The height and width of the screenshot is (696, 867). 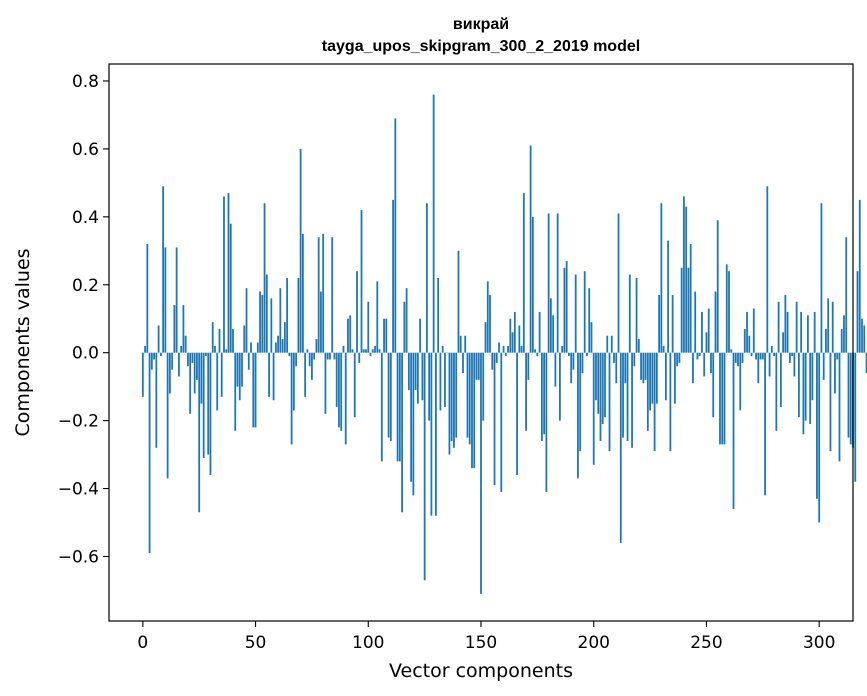 What do you see at coordinates (85, 218) in the screenshot?
I see `y-tick-label: 0.4` at bounding box center [85, 218].